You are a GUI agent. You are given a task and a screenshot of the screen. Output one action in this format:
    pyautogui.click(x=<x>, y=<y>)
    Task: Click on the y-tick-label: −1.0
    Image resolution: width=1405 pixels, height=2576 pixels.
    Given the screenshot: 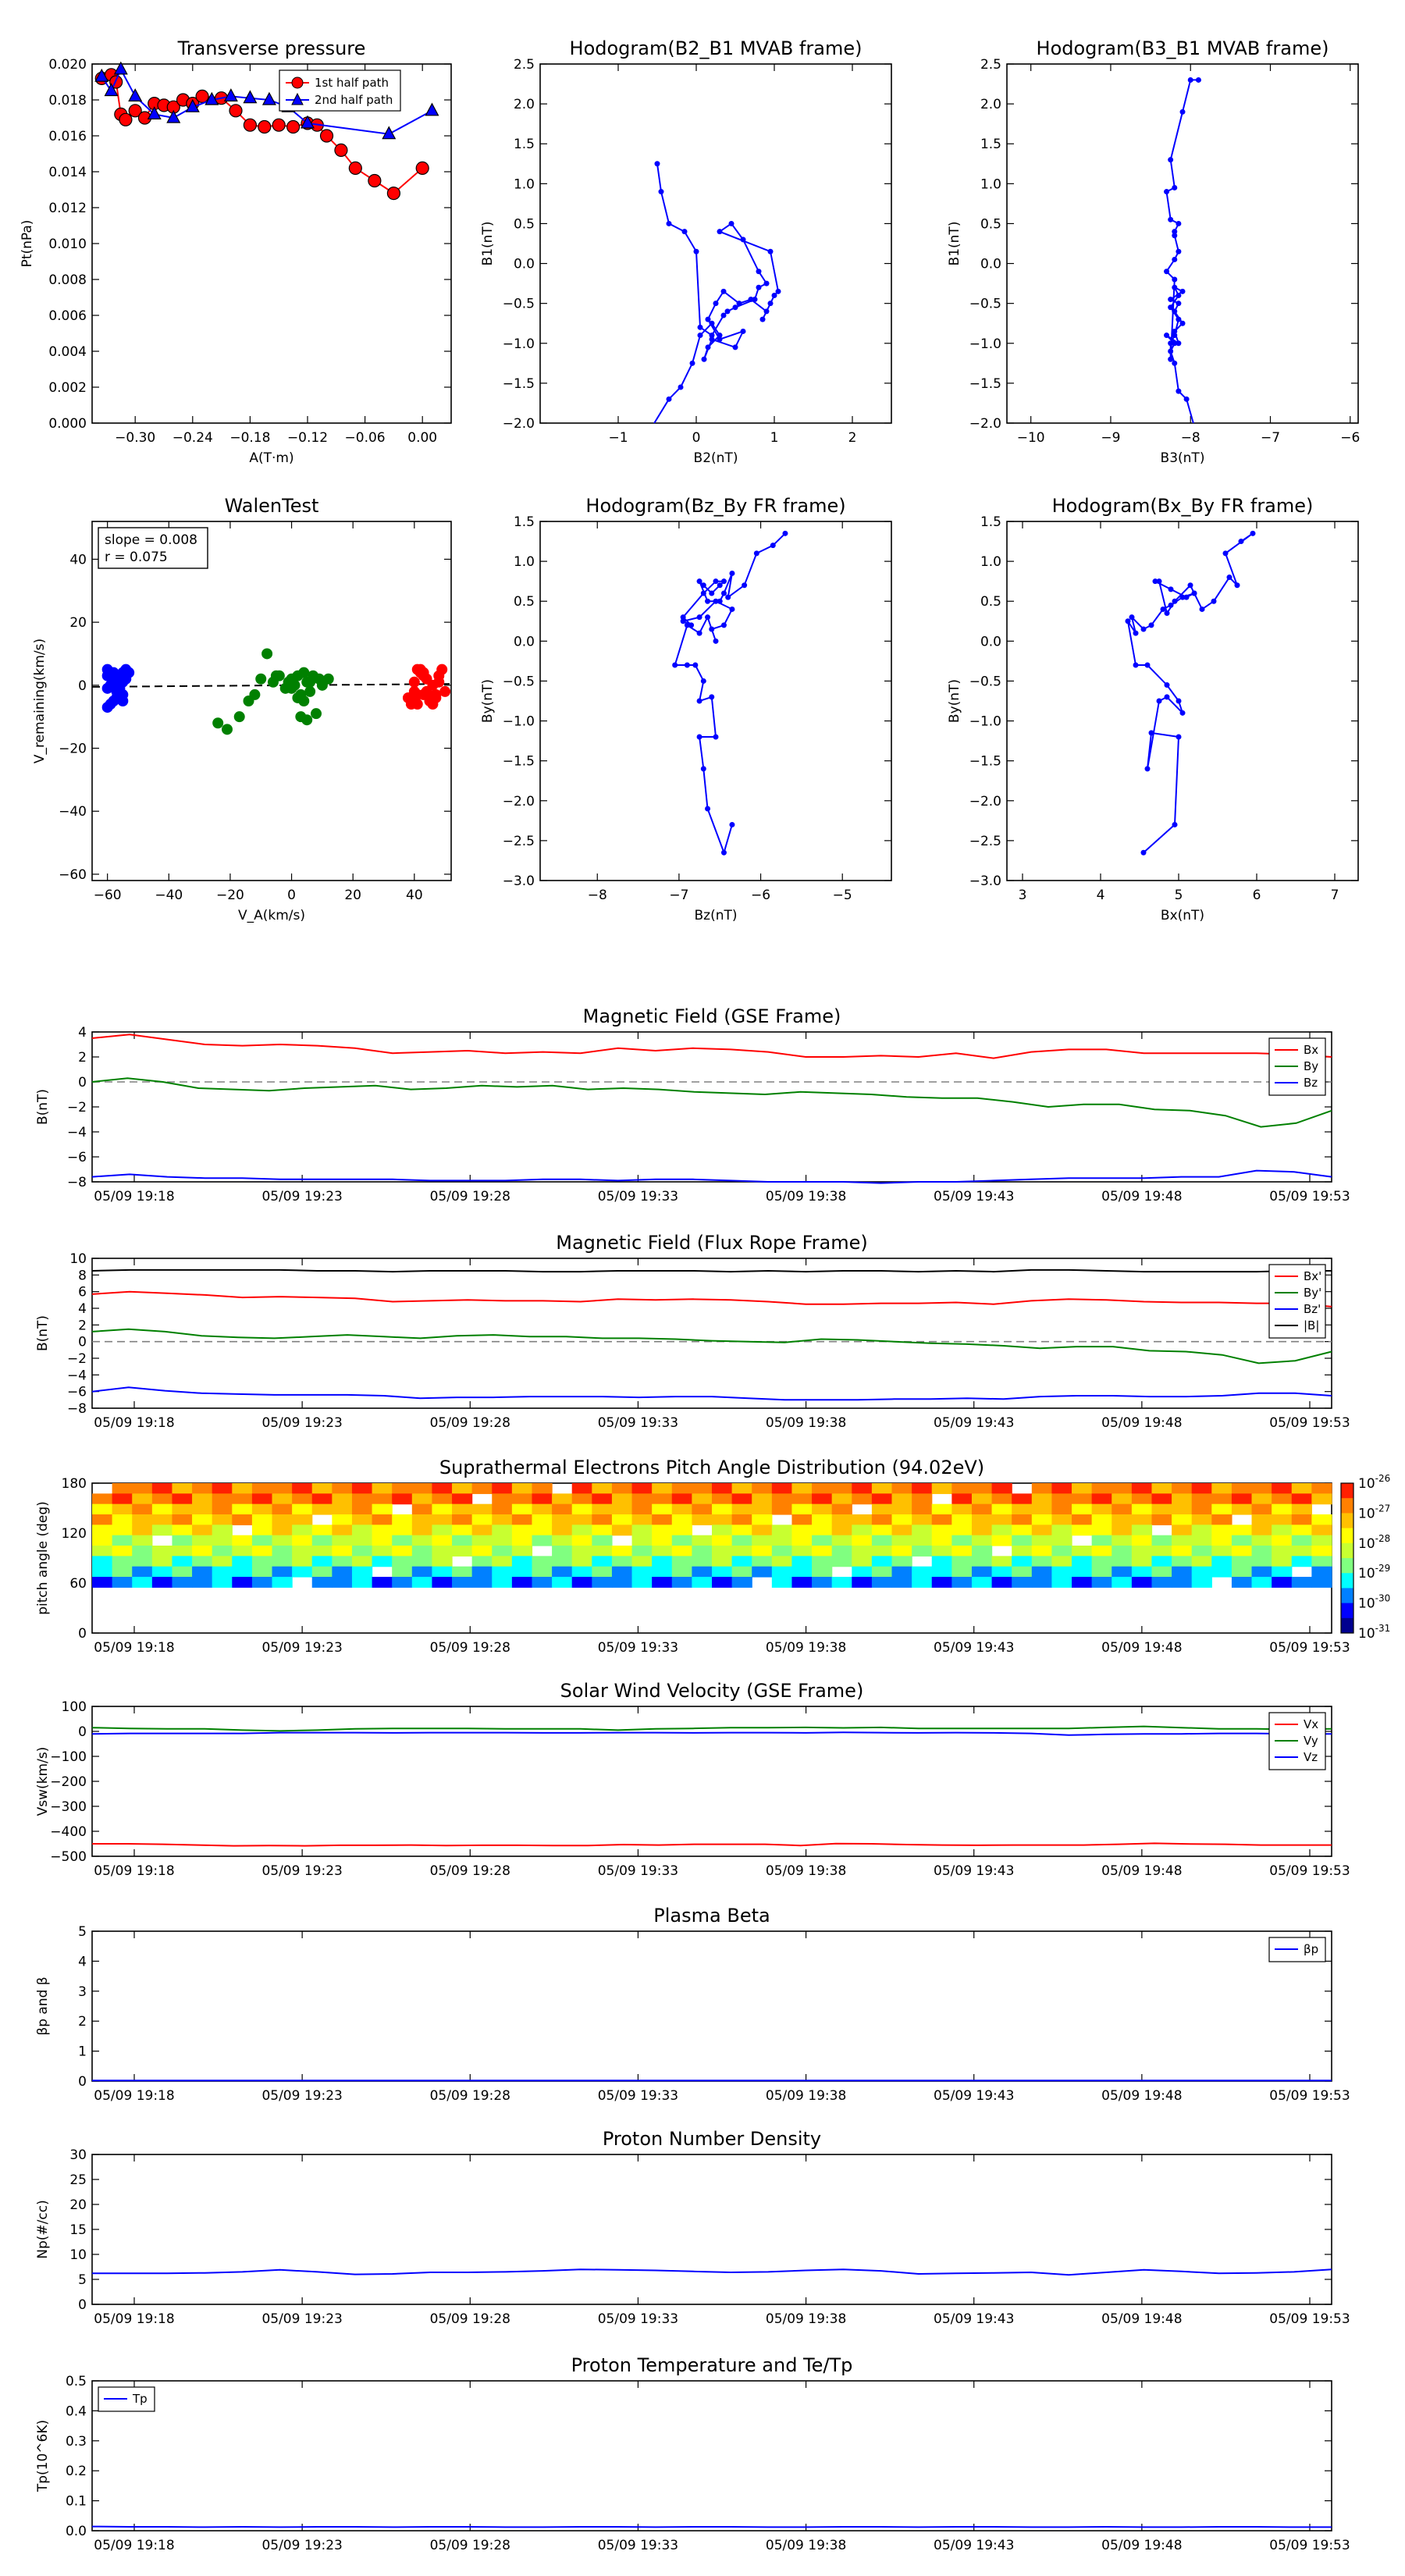 What is the action you would take?
    pyautogui.click(x=985, y=722)
    